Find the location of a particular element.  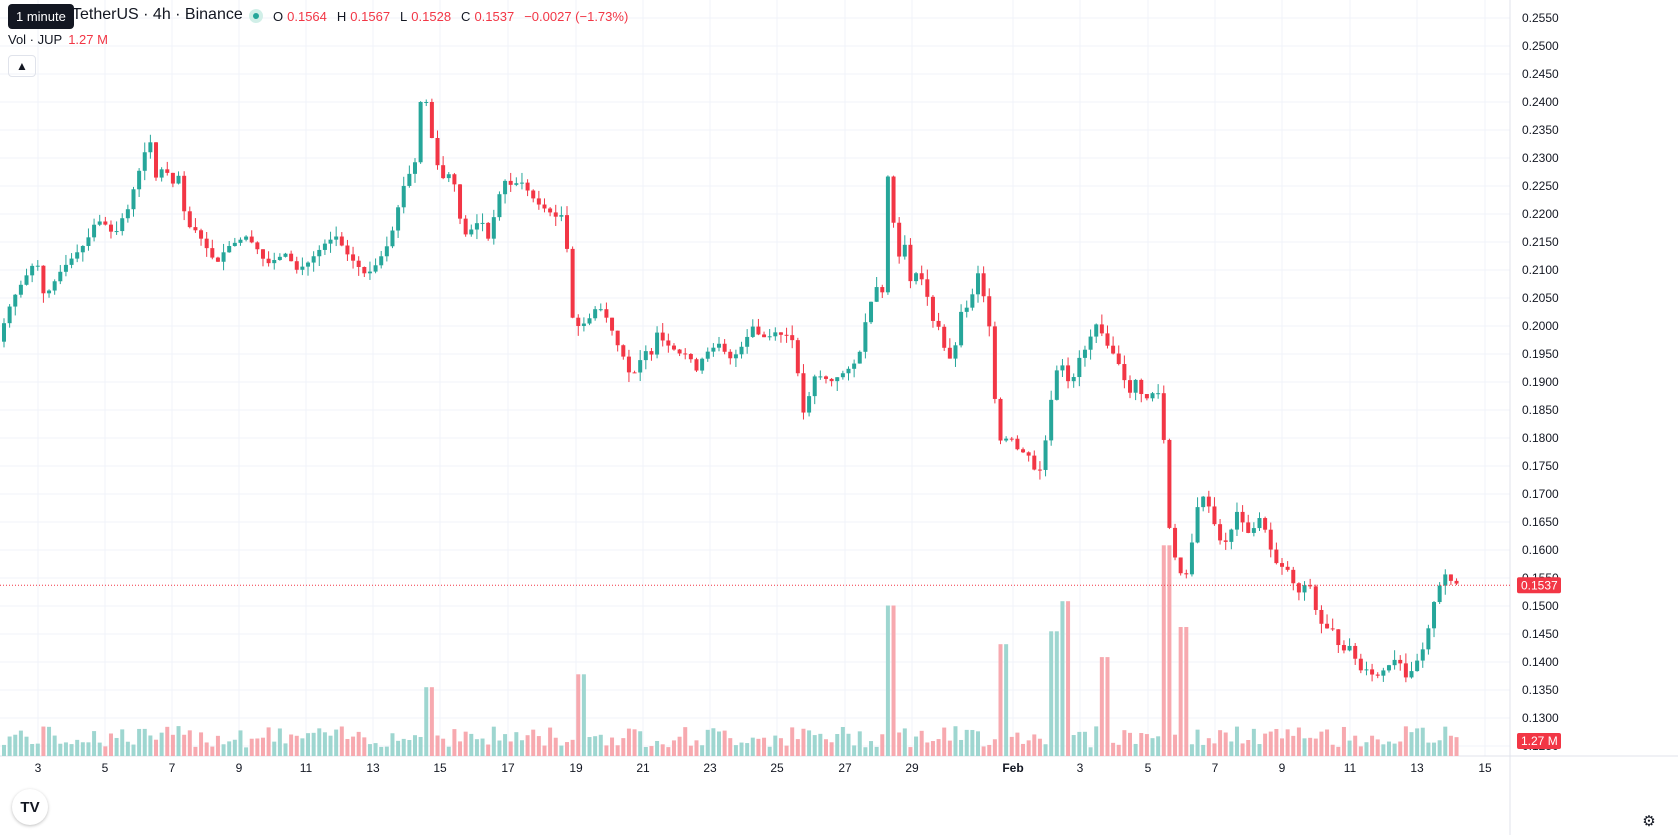

price-tick-label: 0.2200 is located at coordinates (1540, 214).